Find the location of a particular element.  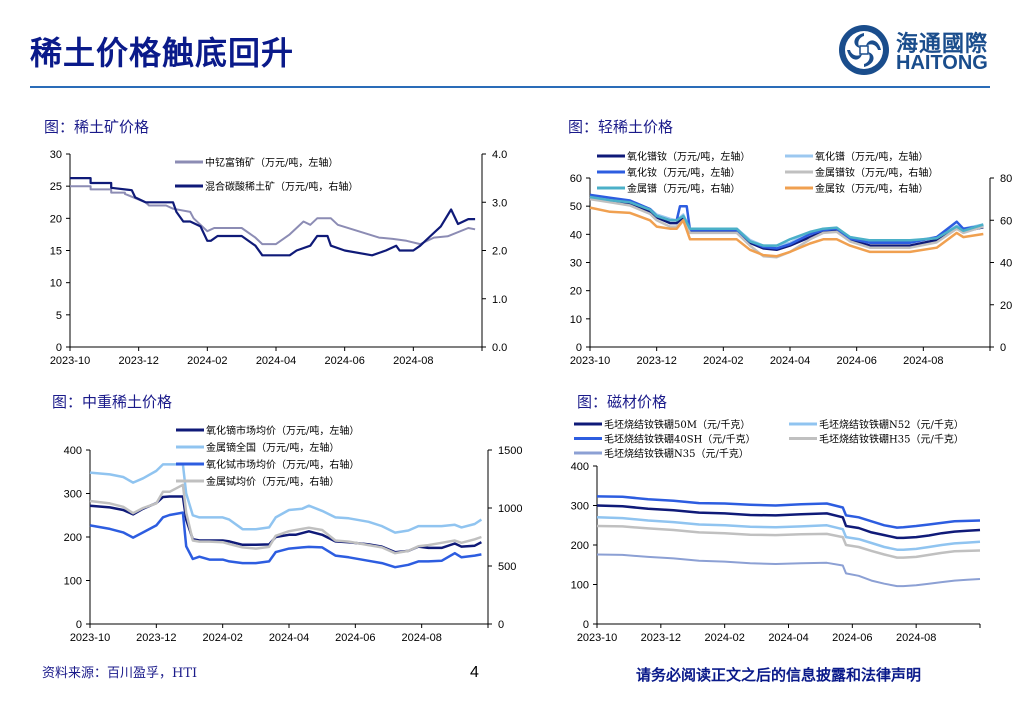

haitong-logo: 海通國際 HAITONG is located at coordinates (918, 51).